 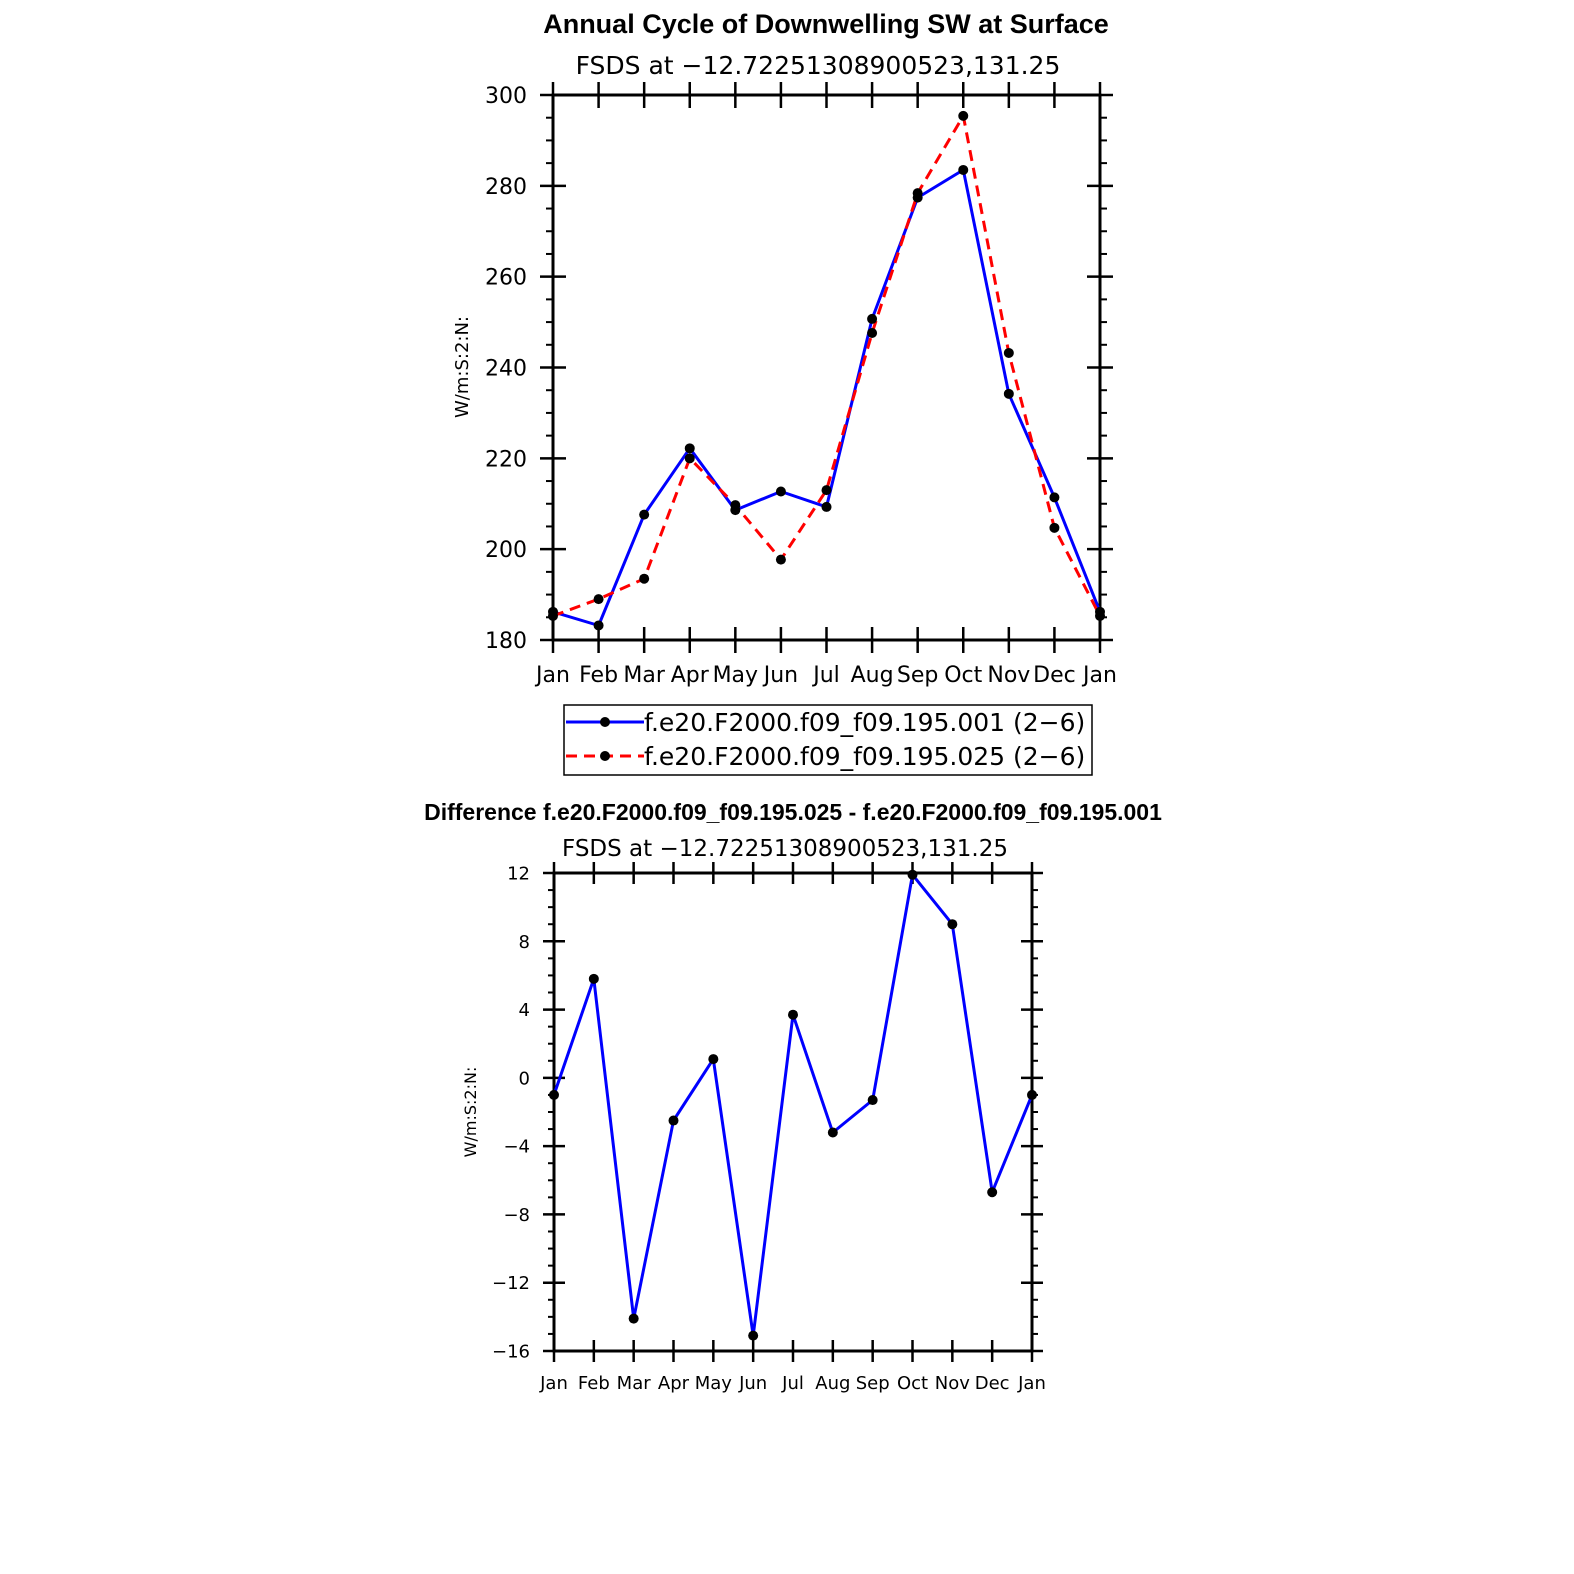 What do you see at coordinates (506, 187) in the screenshot?
I see `y-tick-label: 280` at bounding box center [506, 187].